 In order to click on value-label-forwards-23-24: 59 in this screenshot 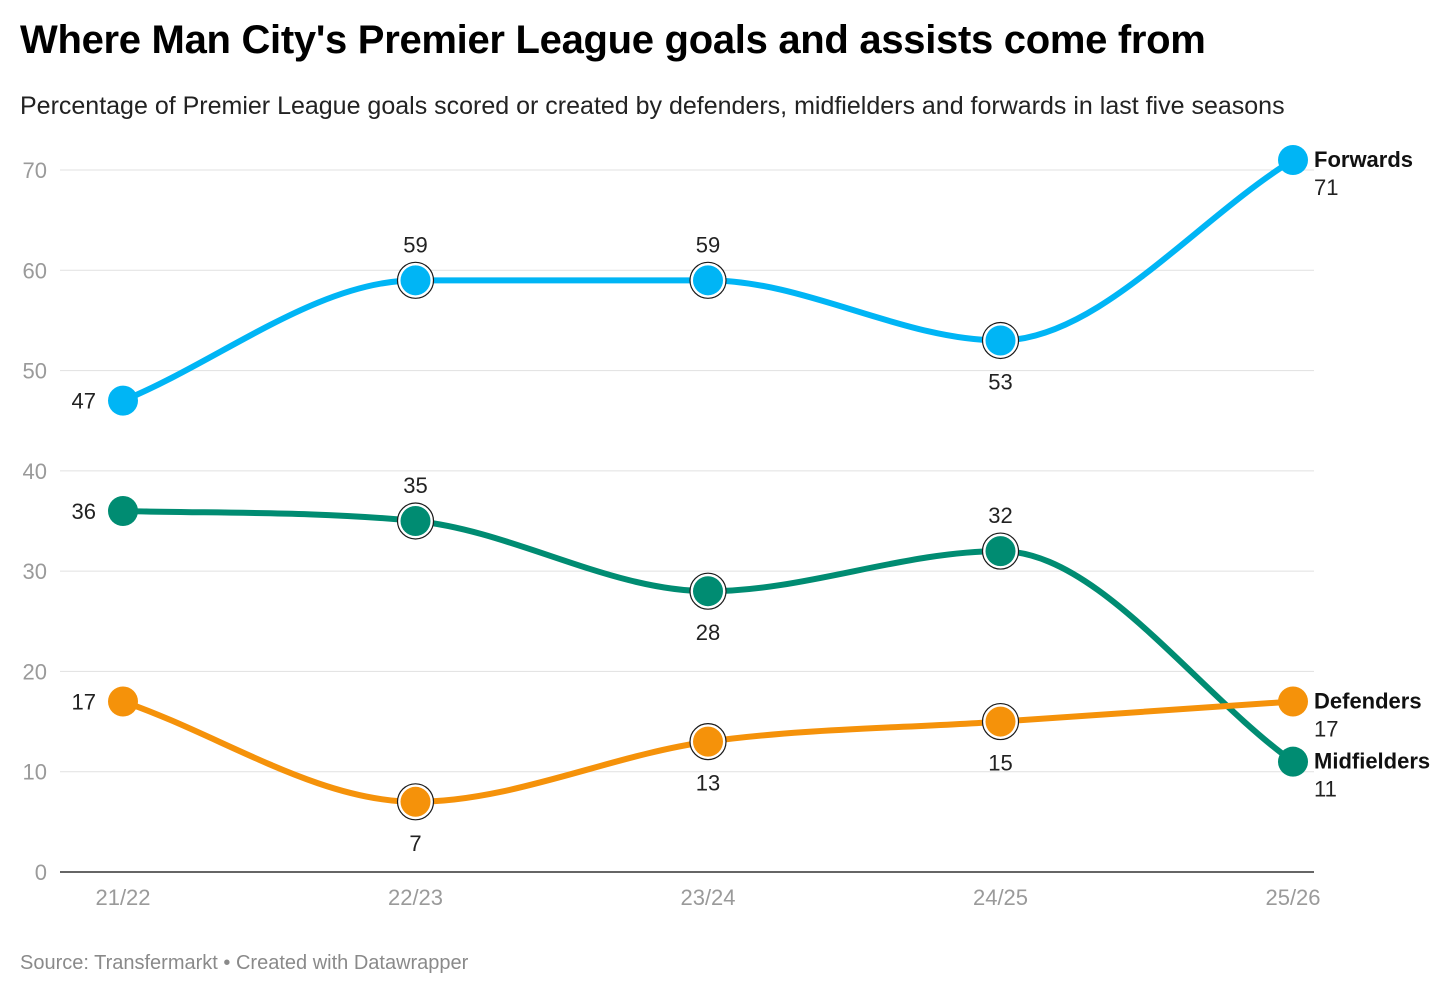, I will do `click(708, 244)`.